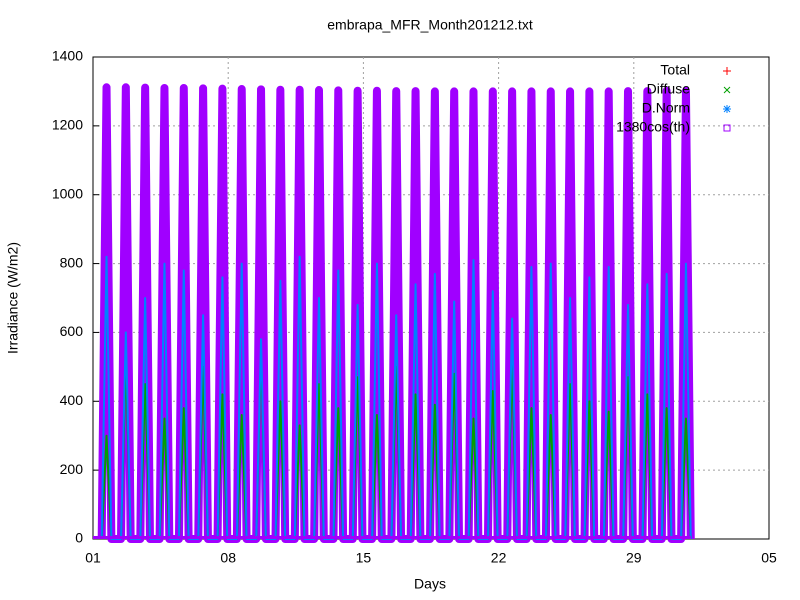 This screenshot has height=600, width=800. Describe the element at coordinates (79, 538) in the screenshot. I see `y-tick-label: 0` at that location.